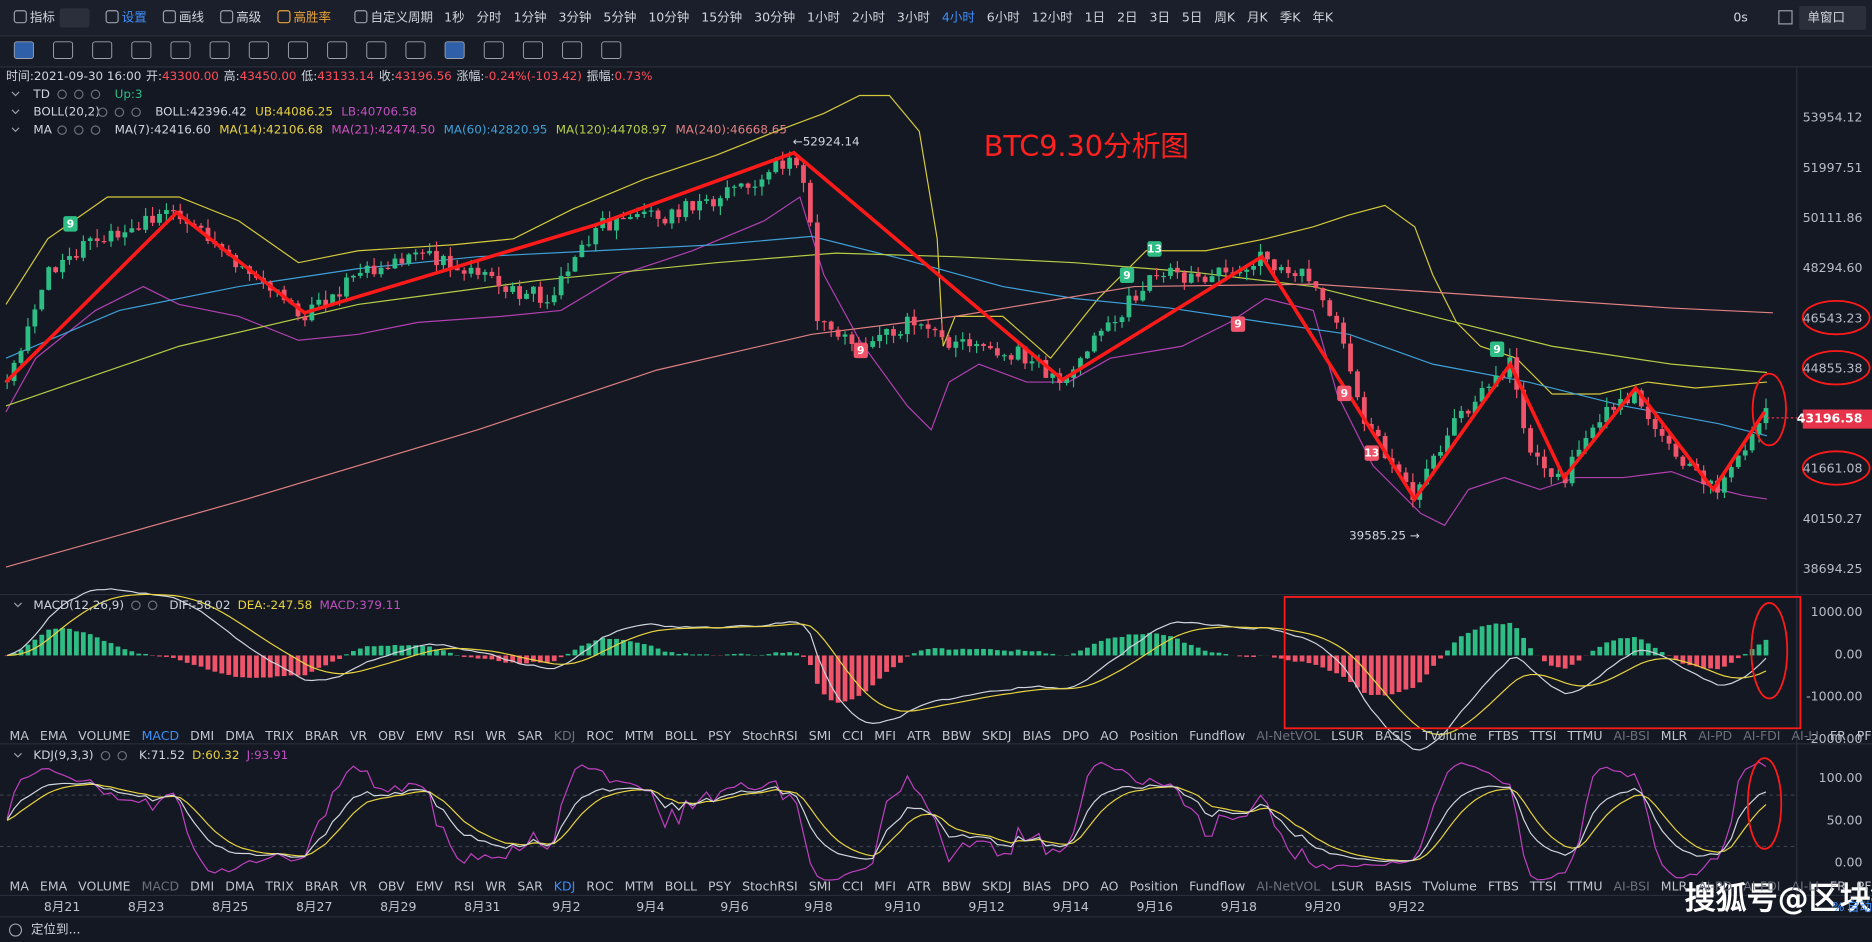 The image size is (1872, 942). I want to click on indicator-tab: AI-LI, so click(1804, 886).